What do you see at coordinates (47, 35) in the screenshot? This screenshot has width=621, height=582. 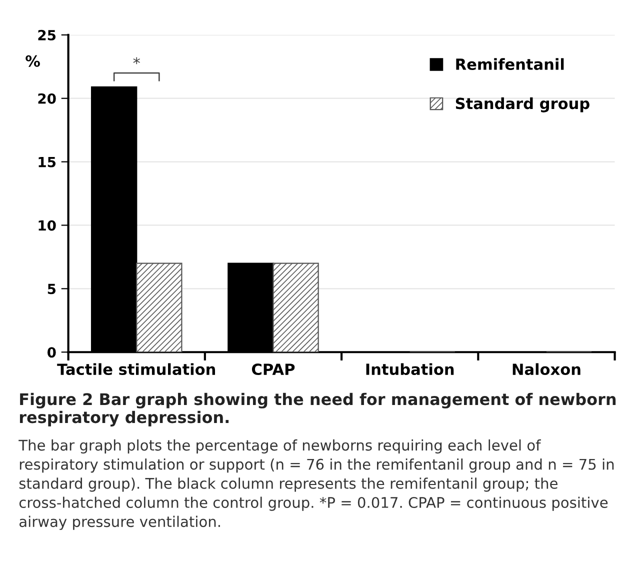 I see `y-tick-label: 25` at bounding box center [47, 35].